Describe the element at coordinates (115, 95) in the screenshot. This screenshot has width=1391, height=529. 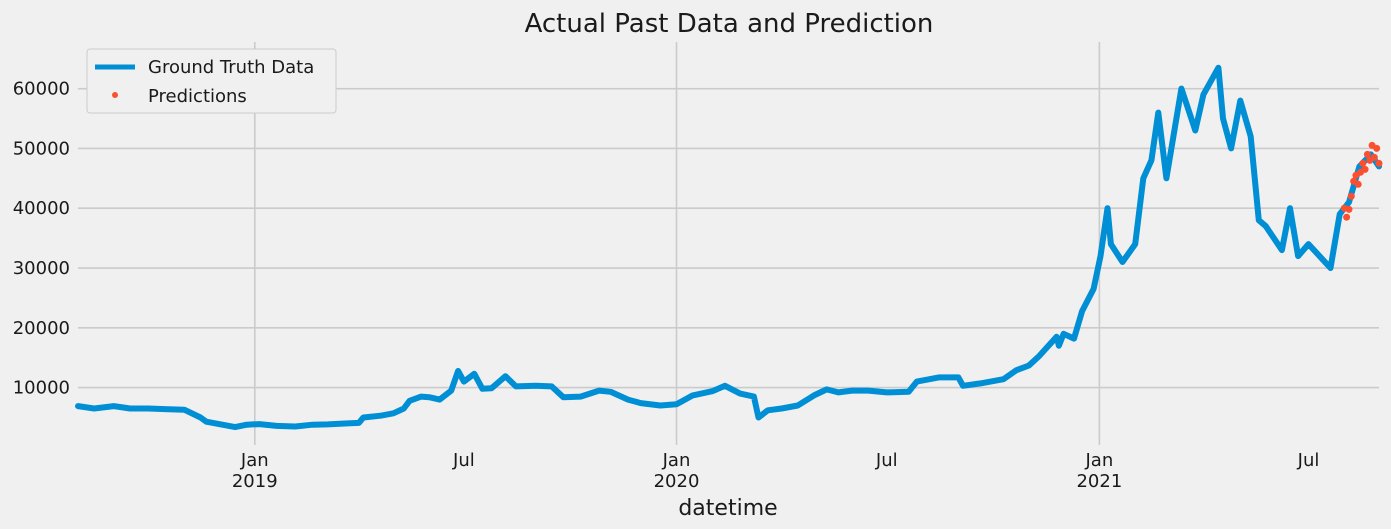
I see `legend-dot-sample` at that location.